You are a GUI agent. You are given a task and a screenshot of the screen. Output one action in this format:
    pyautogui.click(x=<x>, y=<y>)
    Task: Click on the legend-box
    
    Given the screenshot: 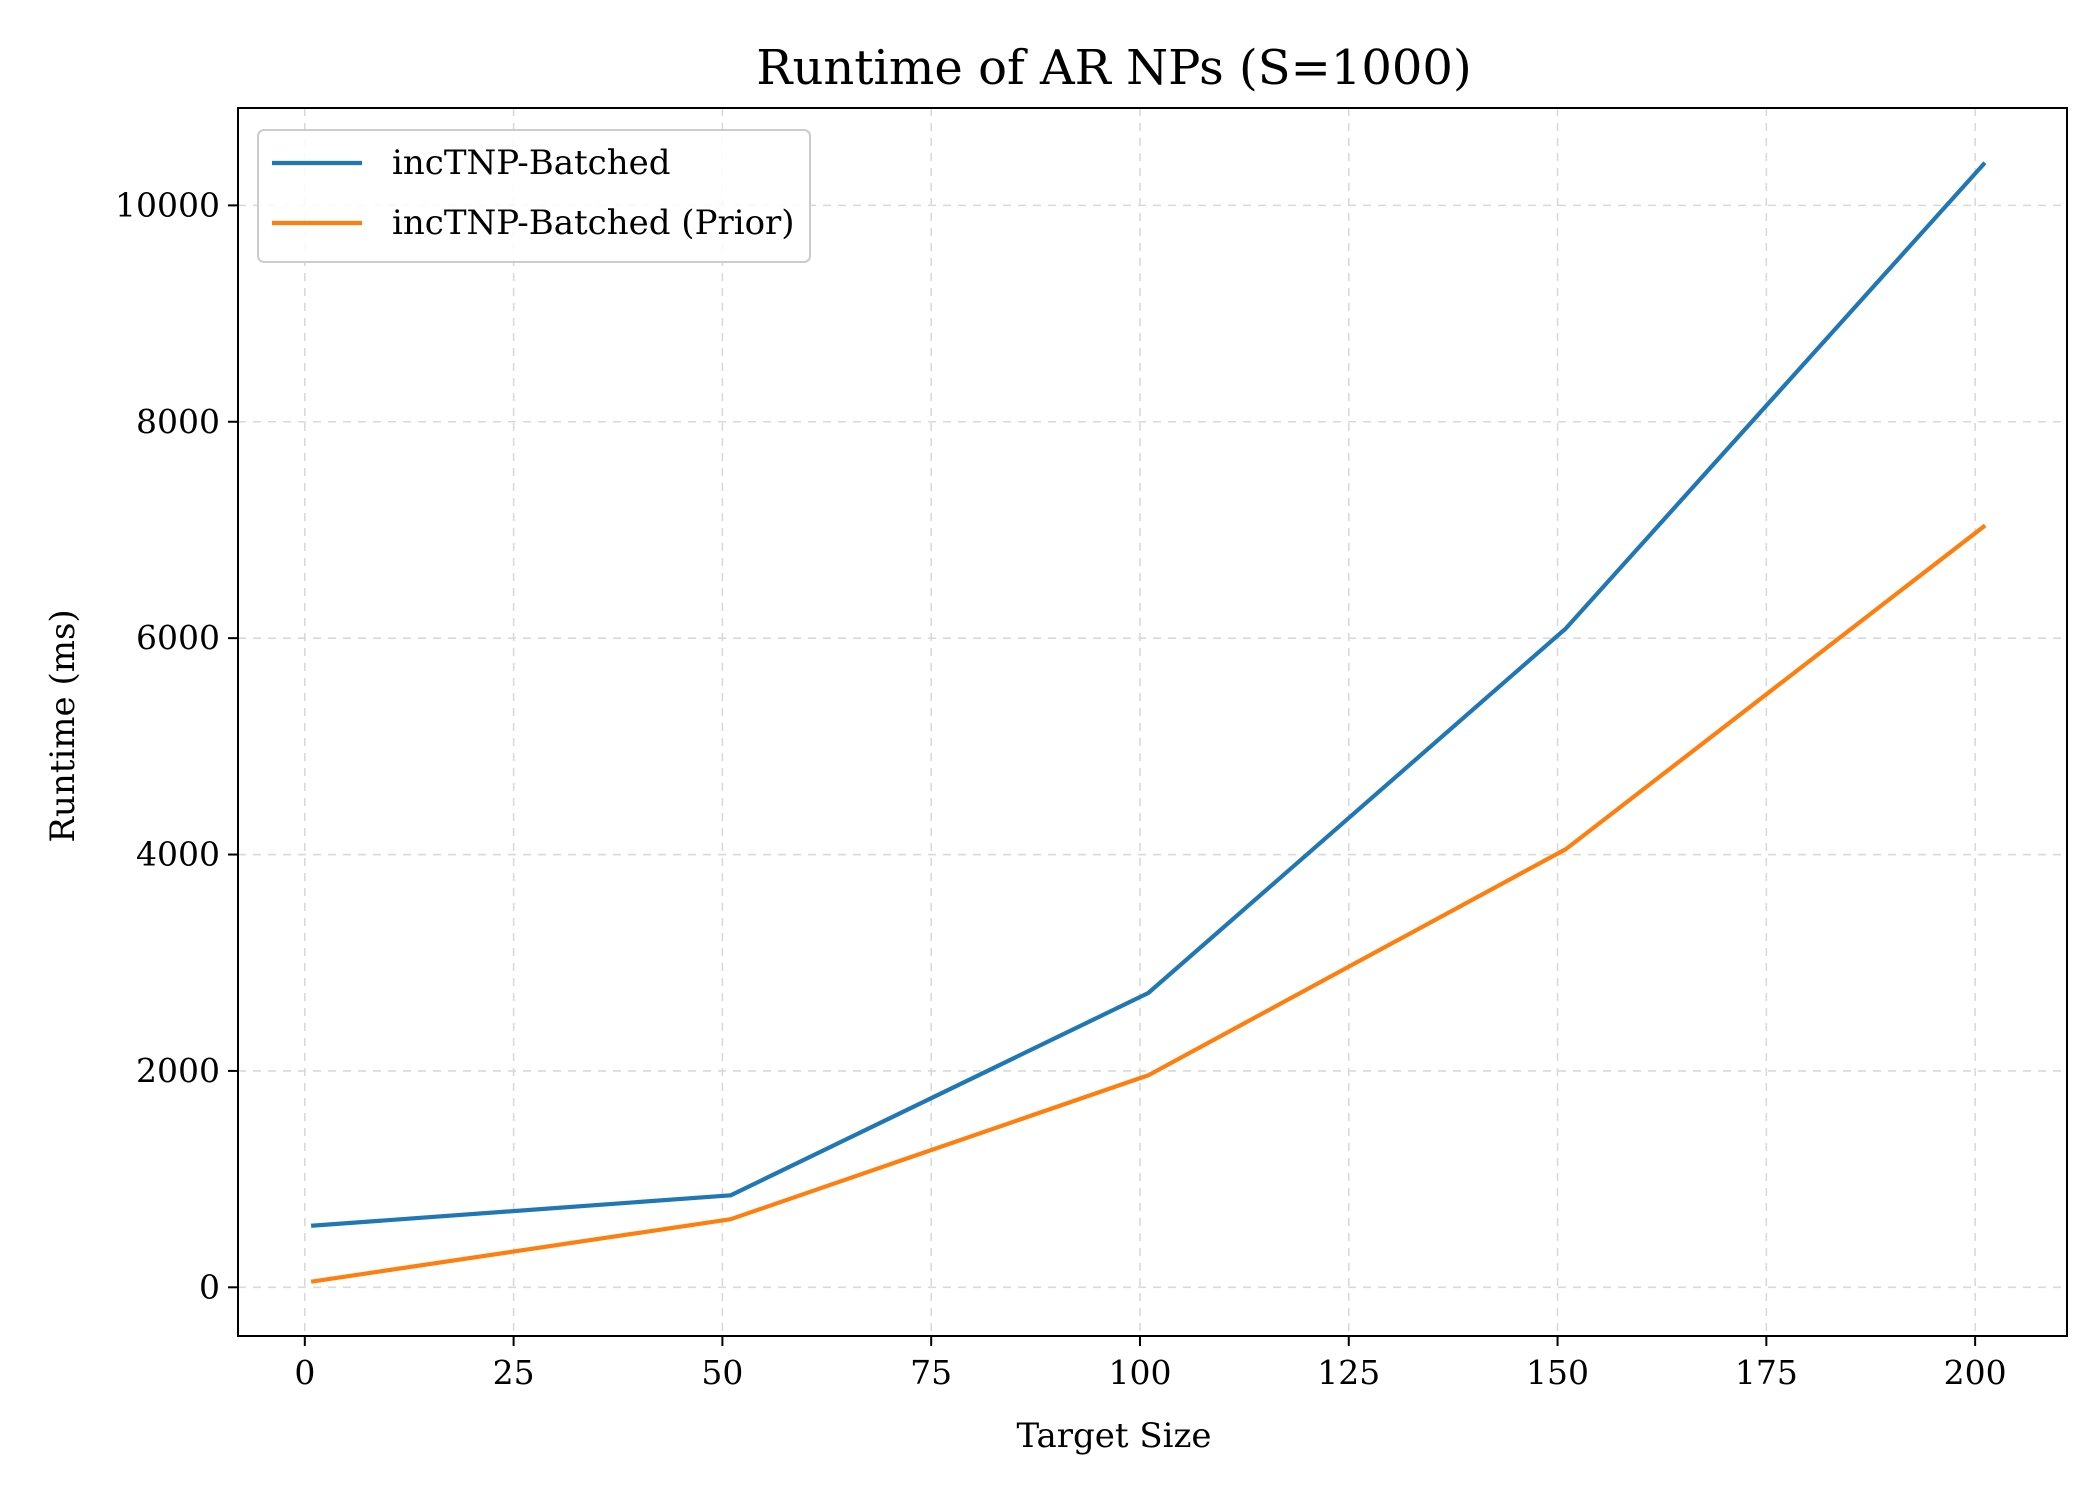 What is the action you would take?
    pyautogui.click(x=534, y=196)
    